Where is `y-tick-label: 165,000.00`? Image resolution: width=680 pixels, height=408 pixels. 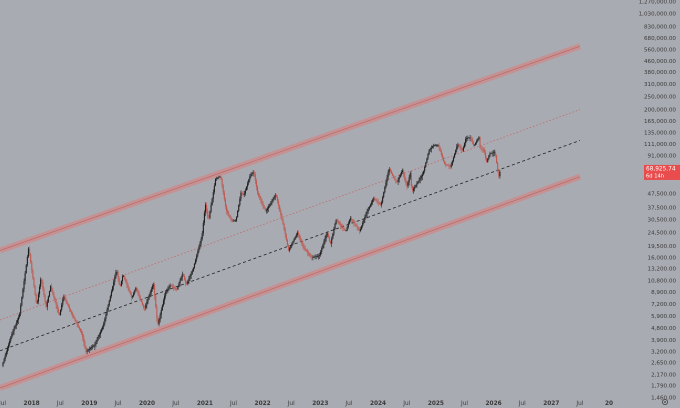 y-tick-label: 165,000.00 is located at coordinates (660, 122).